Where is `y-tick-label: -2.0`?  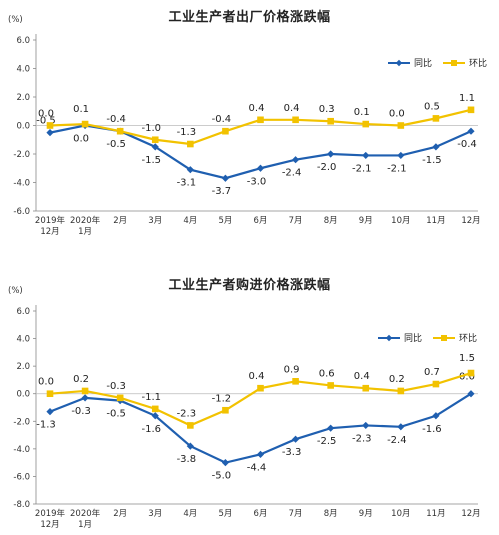 y-tick-label: -2.0 is located at coordinates (21, 422).